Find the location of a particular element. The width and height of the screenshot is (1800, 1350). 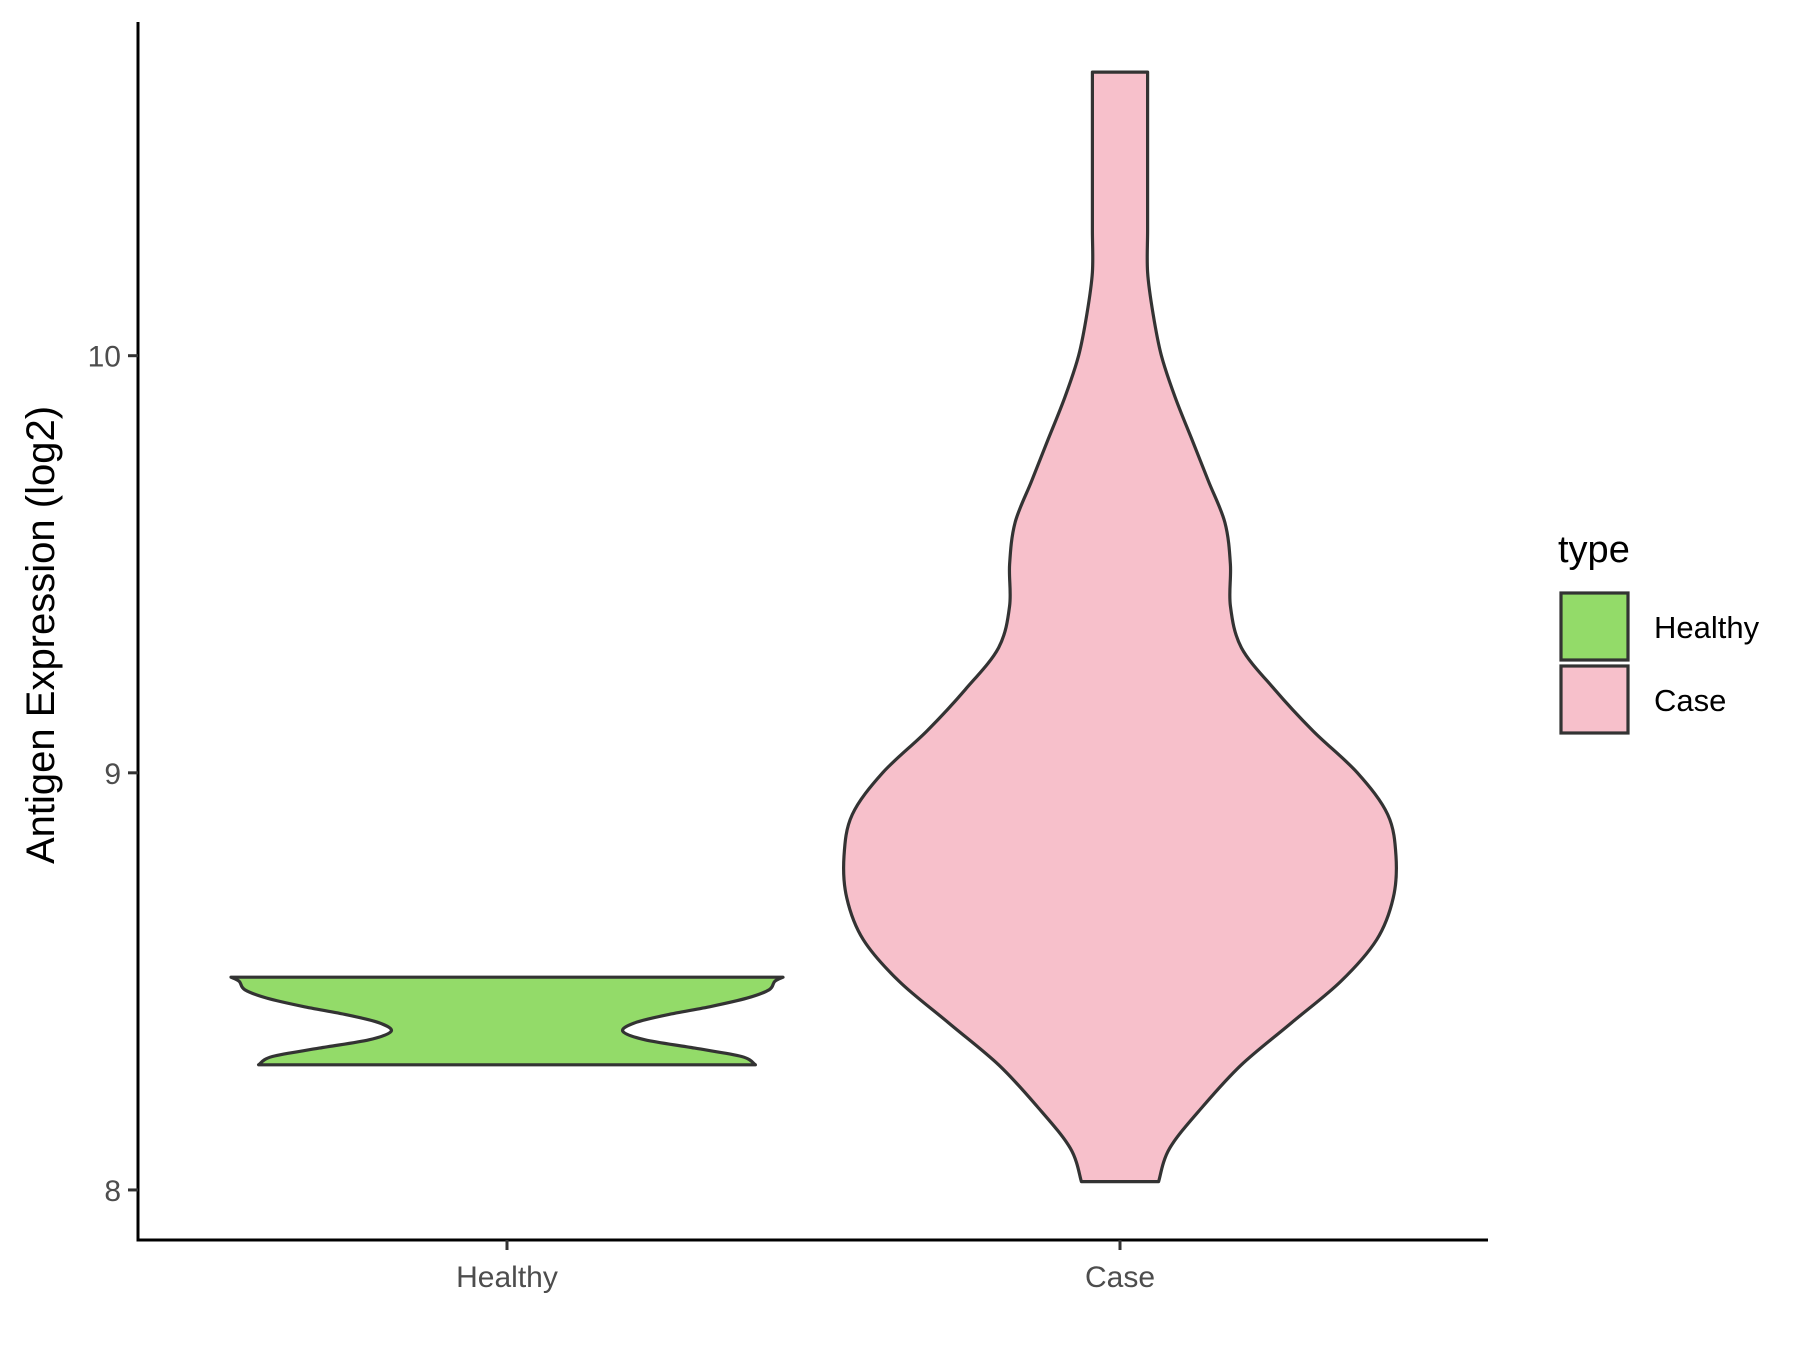

x-tick-label: Case is located at coordinates (1120, 1277).